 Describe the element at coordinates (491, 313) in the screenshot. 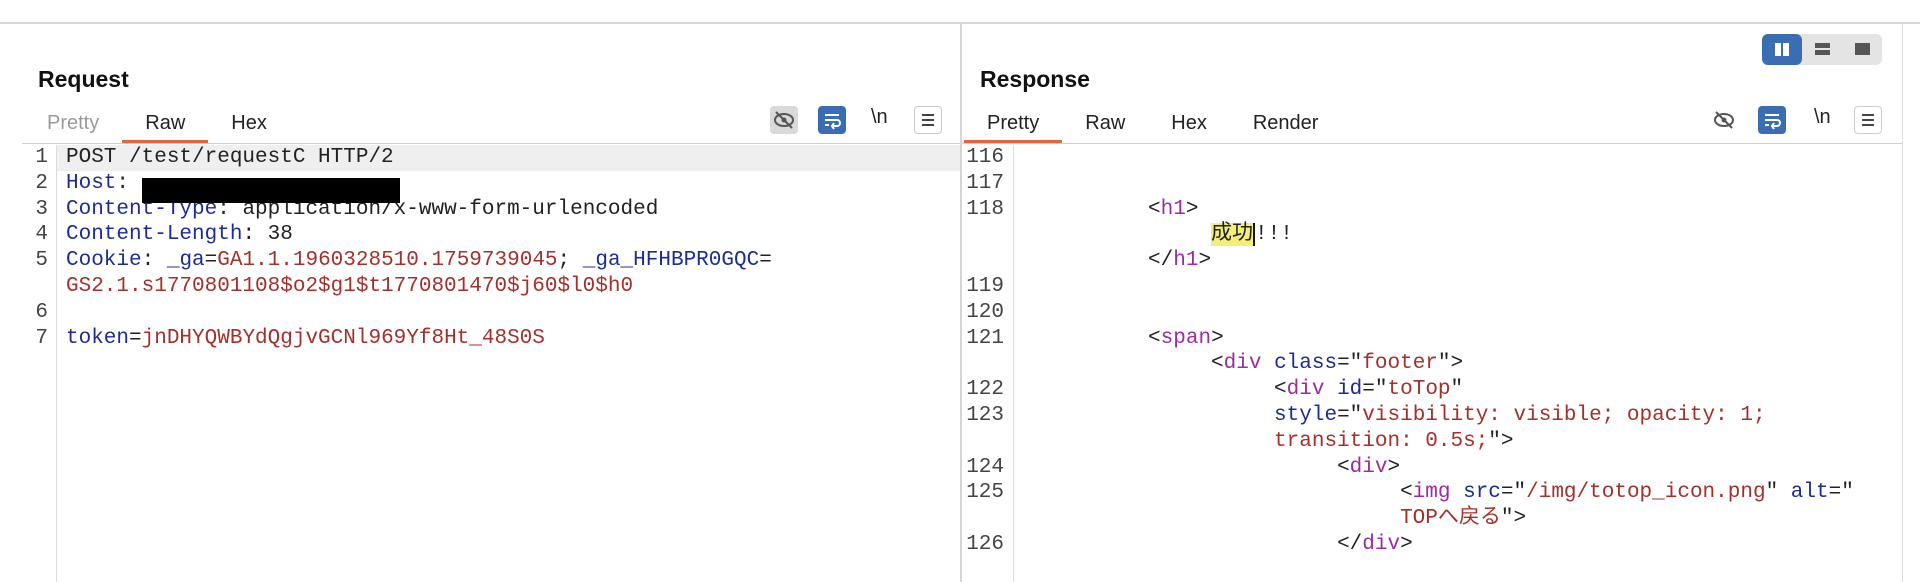

I see `code-line: 6` at that location.